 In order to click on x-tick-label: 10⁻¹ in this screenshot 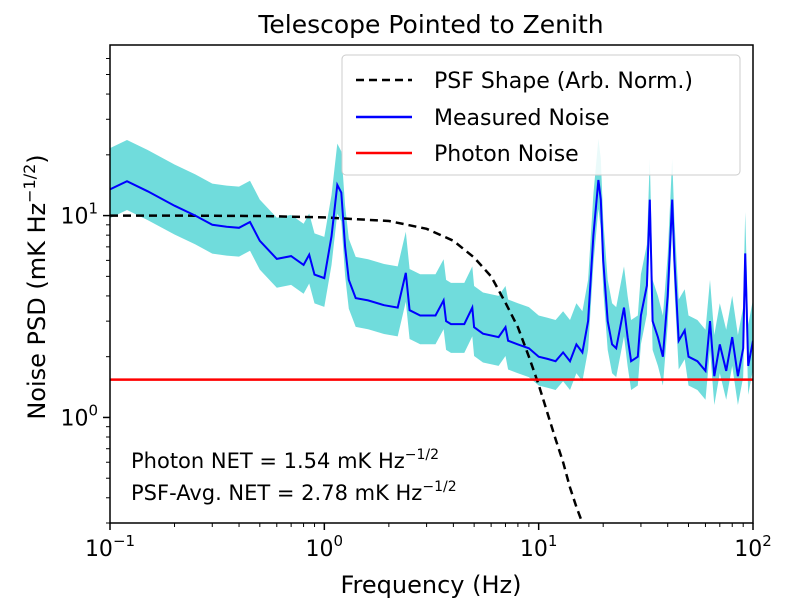, I will do `click(110, 547)`.